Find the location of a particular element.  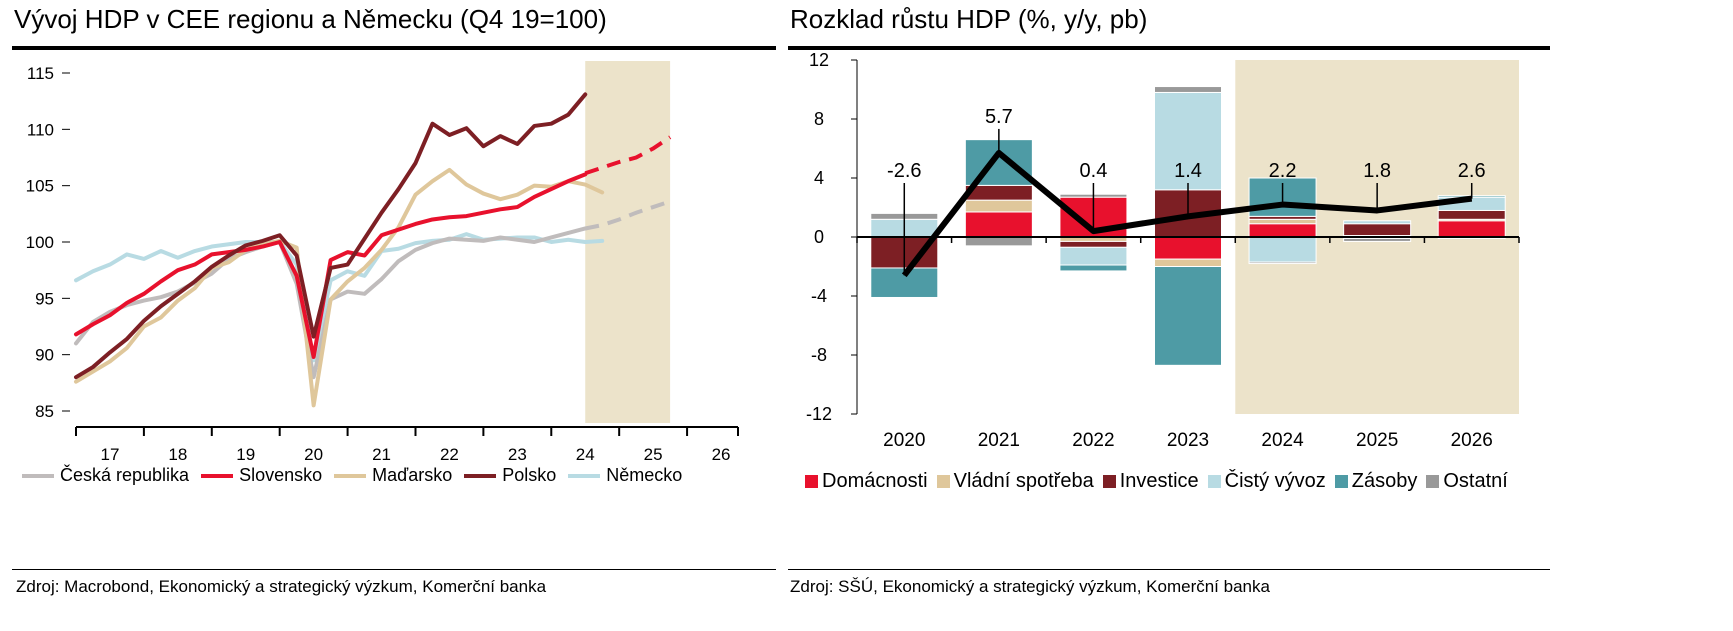

legend-item: Zásoby is located at coordinates (1376, 481).